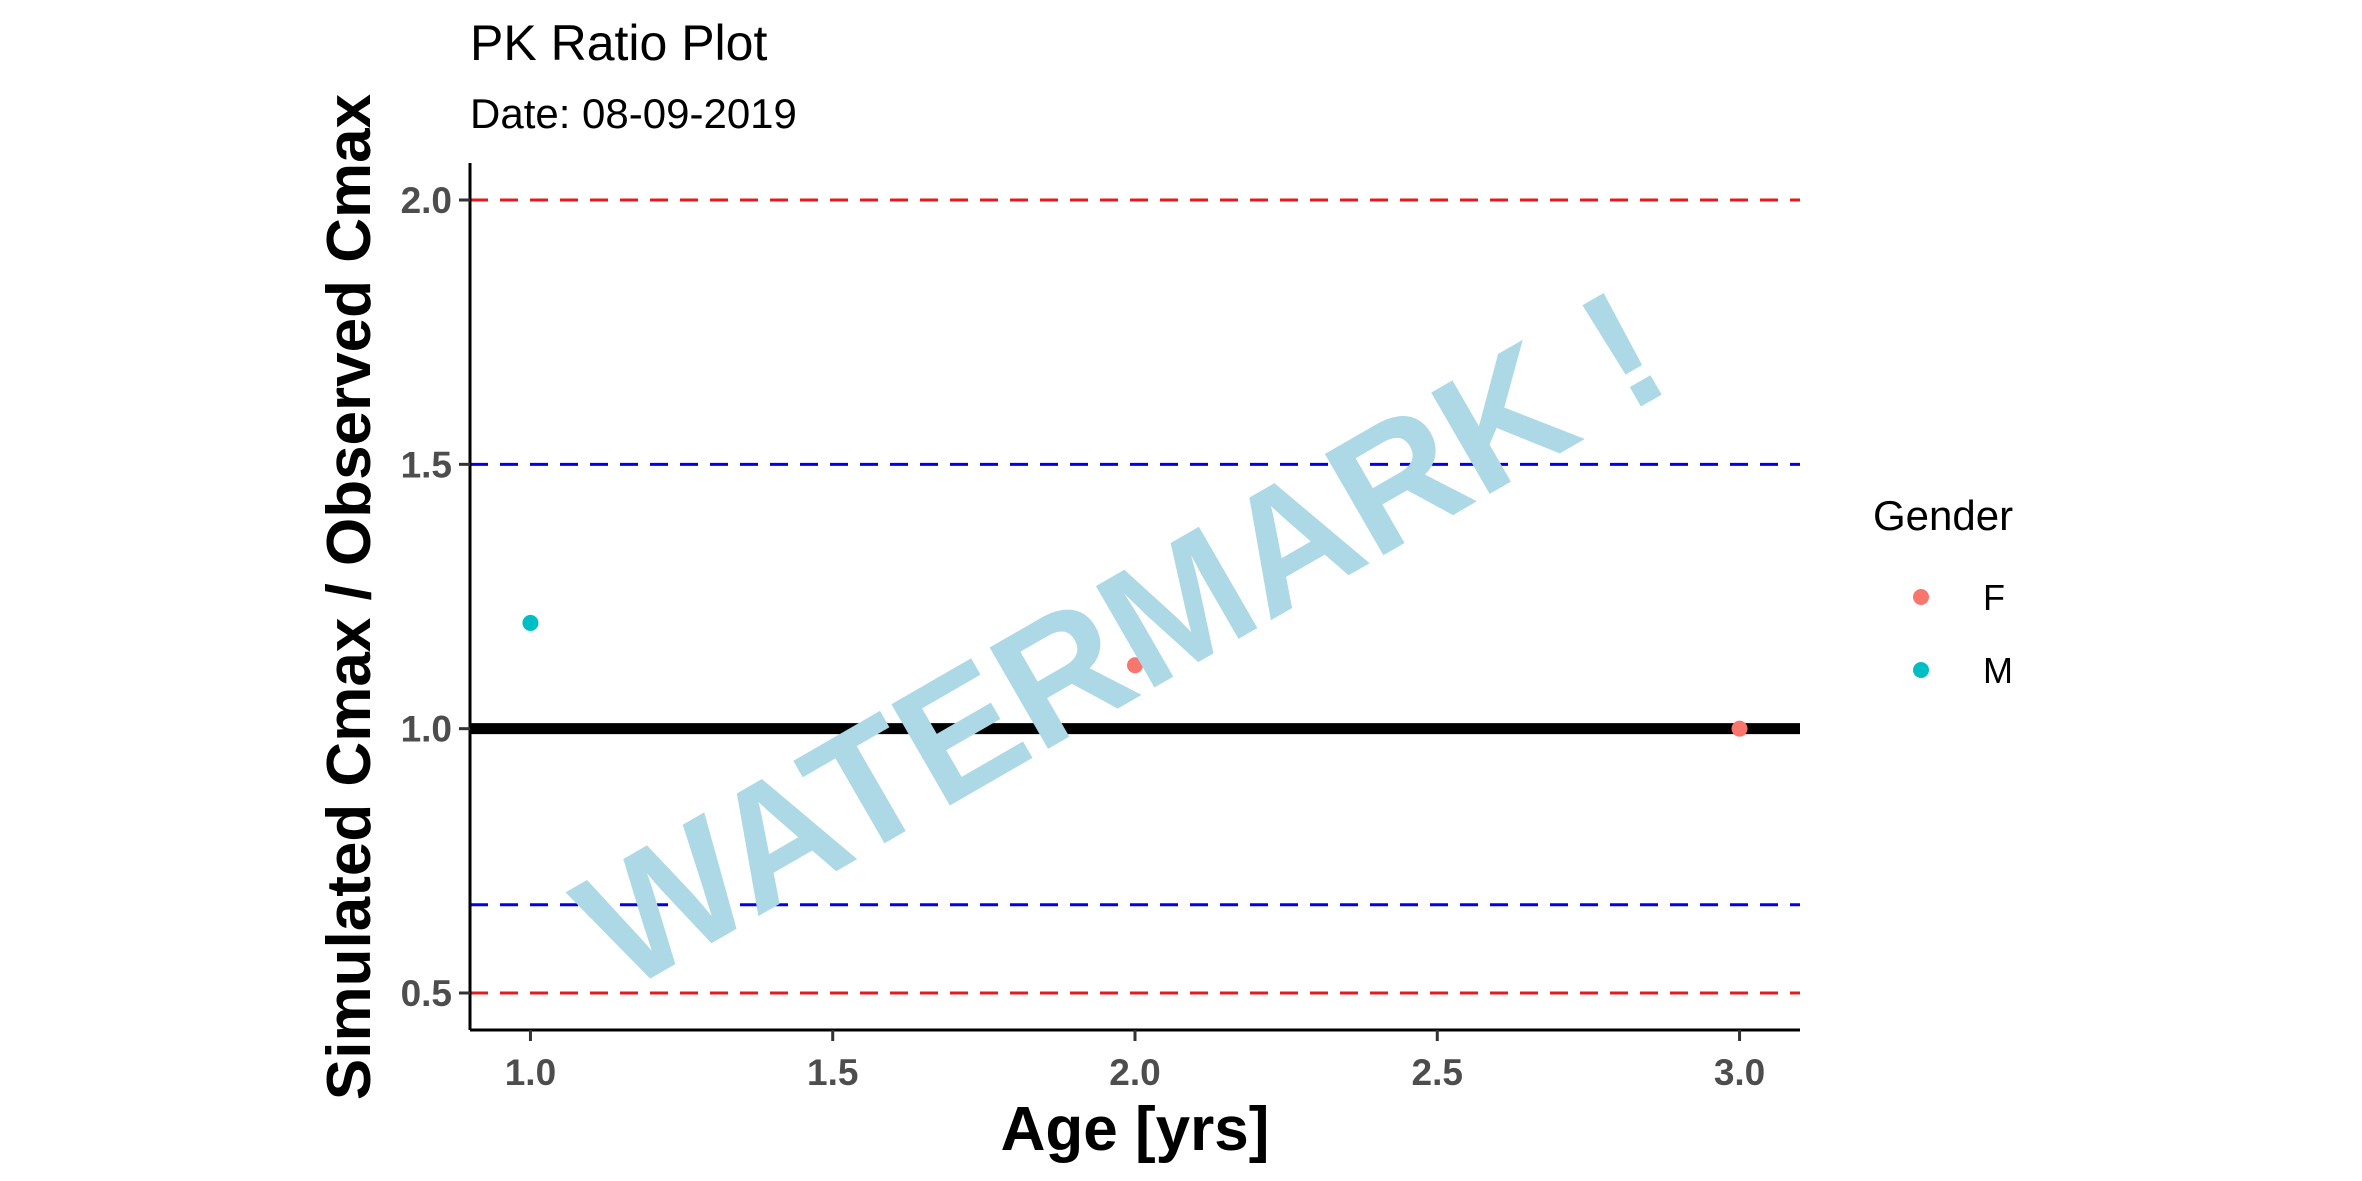 The height and width of the screenshot is (1181, 2362). Describe the element at coordinates (426, 464) in the screenshot. I see `y-tick-label: 1.5` at that location.